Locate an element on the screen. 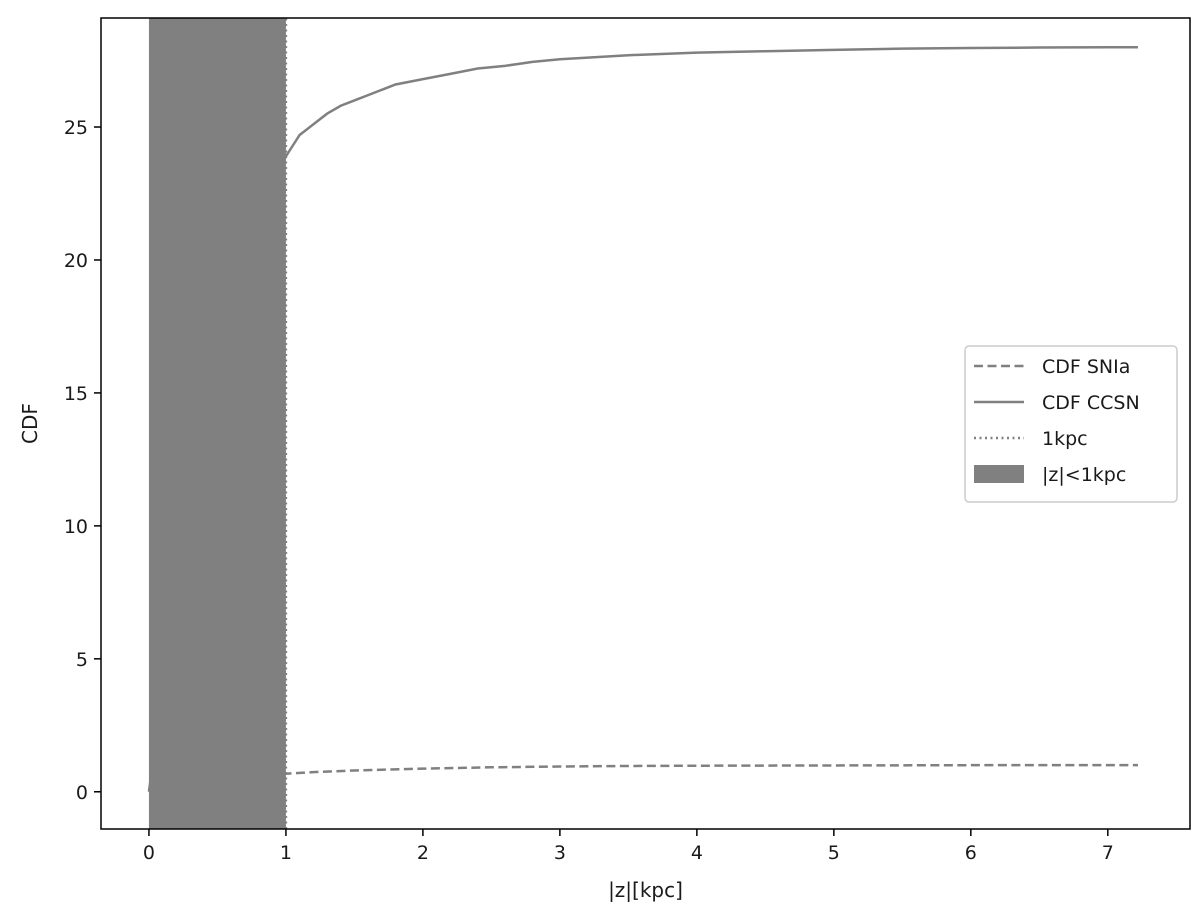 The width and height of the screenshot is (1200, 910). x-tick-label: 5 is located at coordinates (834, 853).